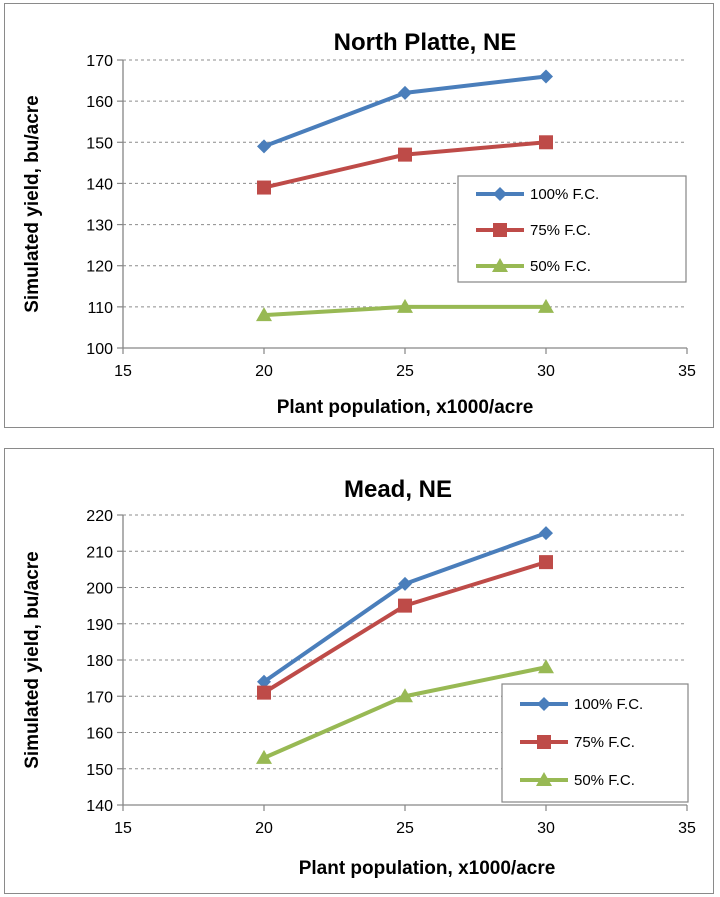 This screenshot has width=720, height=897. Describe the element at coordinates (425, 42) in the screenshot. I see `chart-title: North Platte, NE` at that location.